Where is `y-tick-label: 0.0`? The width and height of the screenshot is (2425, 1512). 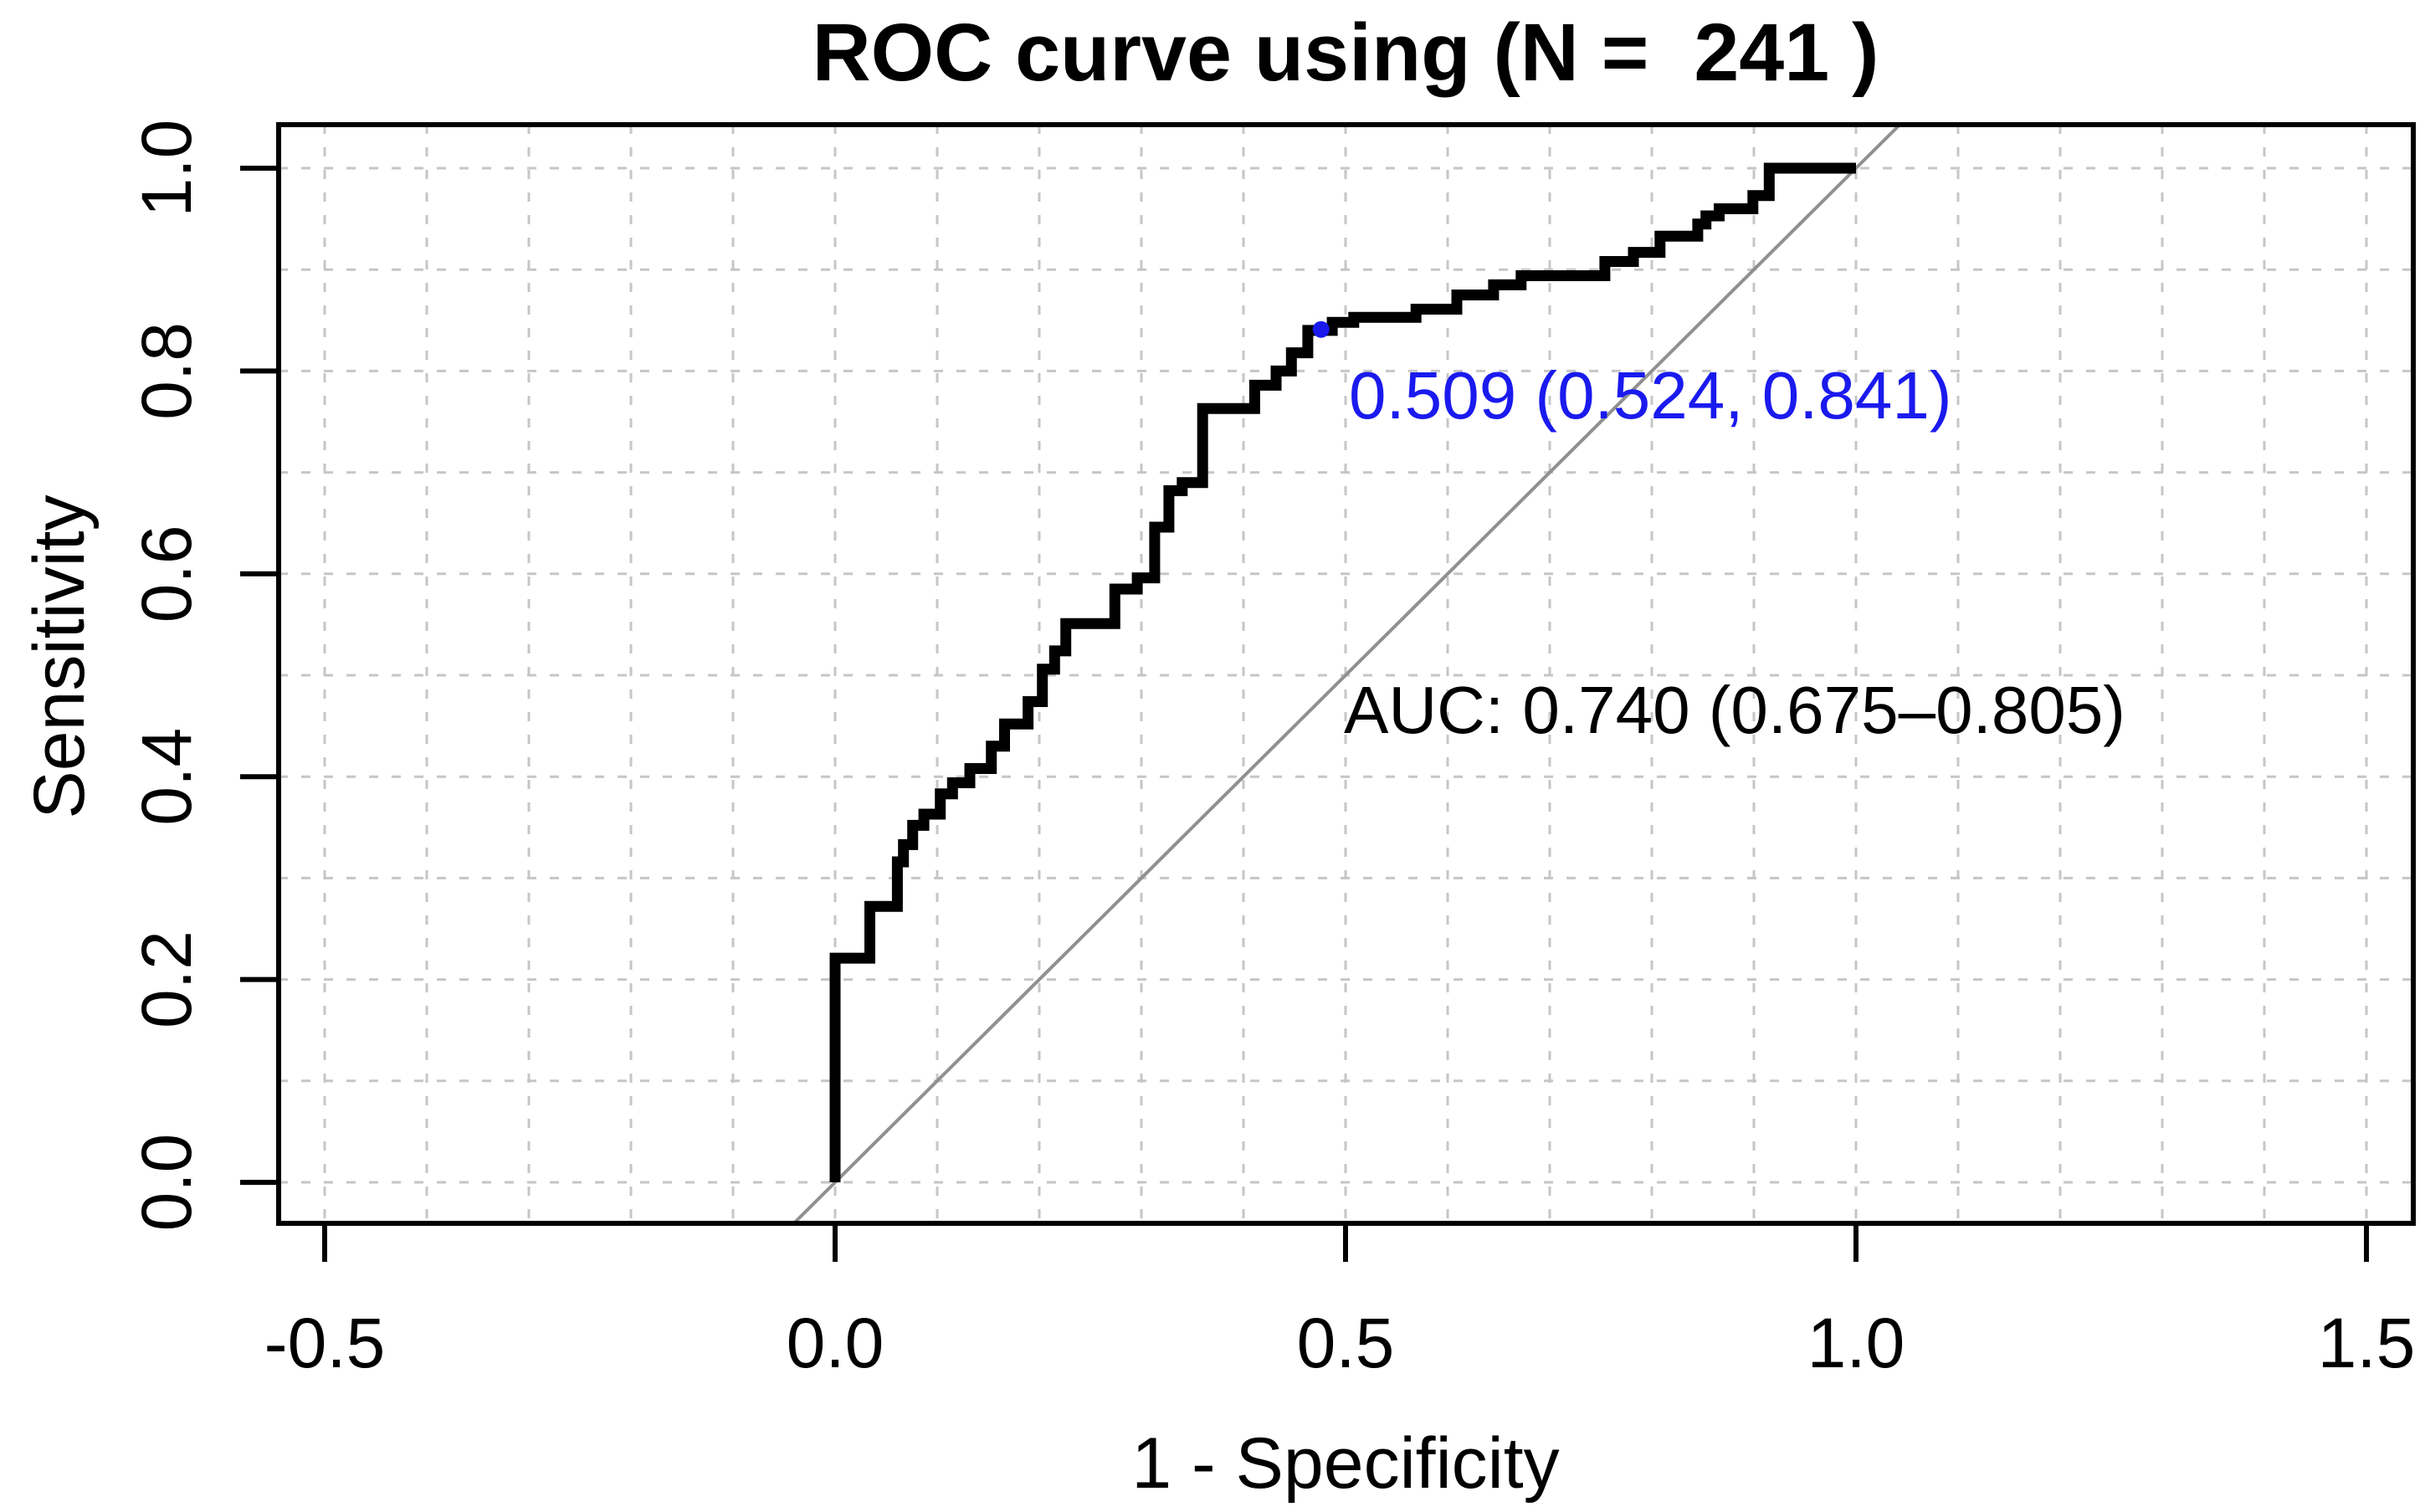
y-tick-label: 0.0 is located at coordinates (166, 1183).